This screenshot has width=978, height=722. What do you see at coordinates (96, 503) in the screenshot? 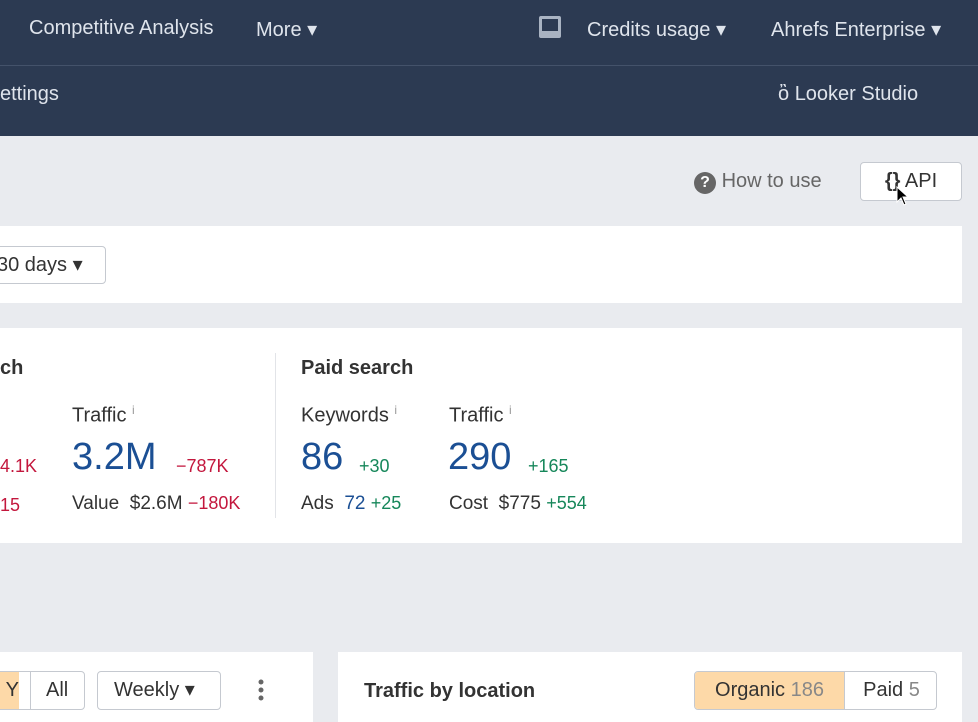
I see `text: Value` at bounding box center [96, 503].